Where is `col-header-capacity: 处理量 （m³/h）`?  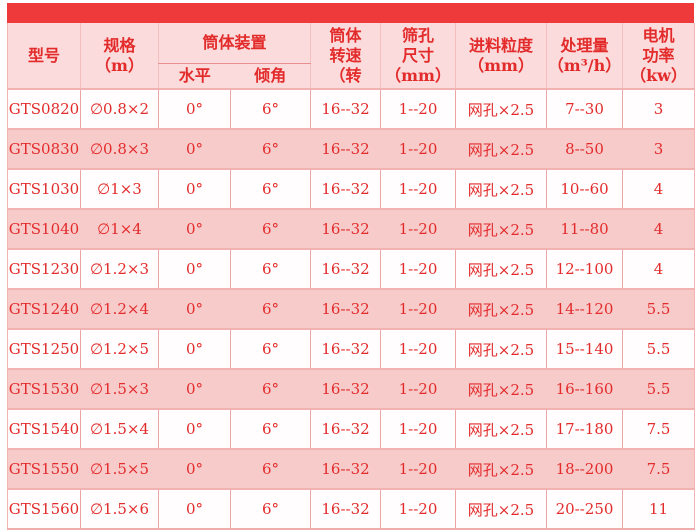
col-header-capacity: 处理量 （m³/h） is located at coordinates (584, 56).